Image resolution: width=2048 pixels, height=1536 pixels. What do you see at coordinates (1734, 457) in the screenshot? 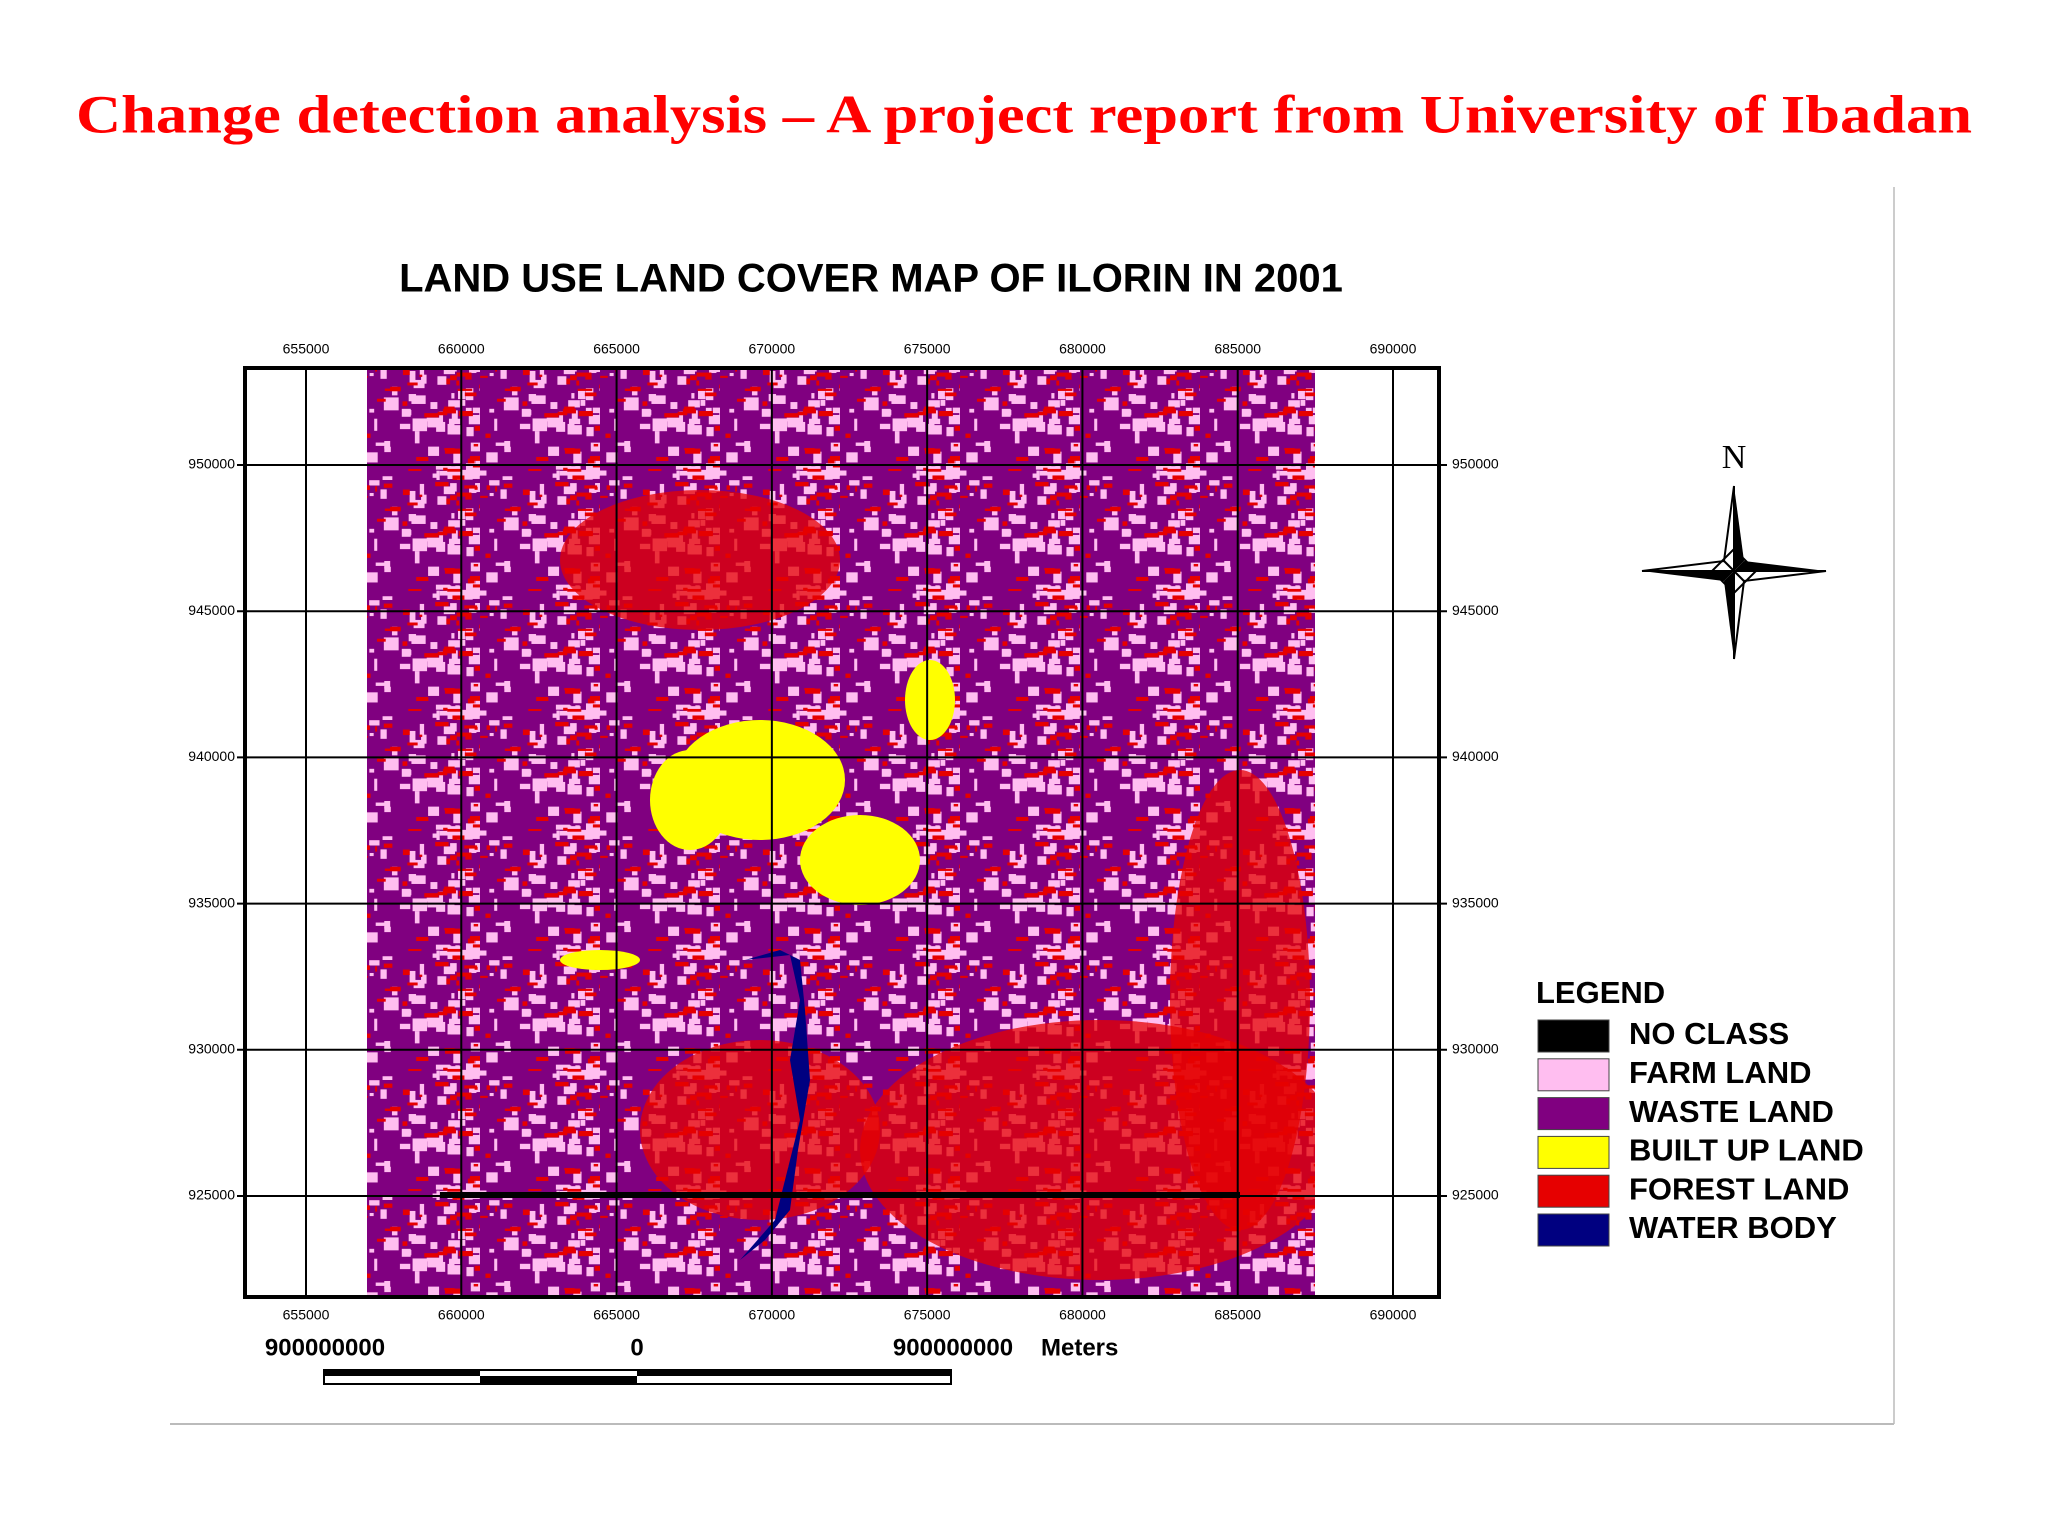
I see `north-label: N` at bounding box center [1734, 457].